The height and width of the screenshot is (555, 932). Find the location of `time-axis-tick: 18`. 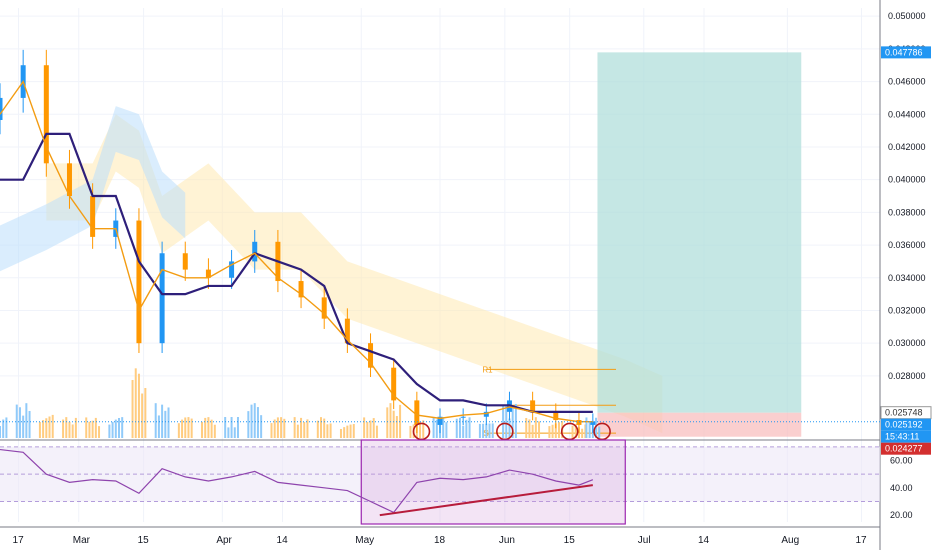

time-axis-tick: 18 is located at coordinates (440, 540).